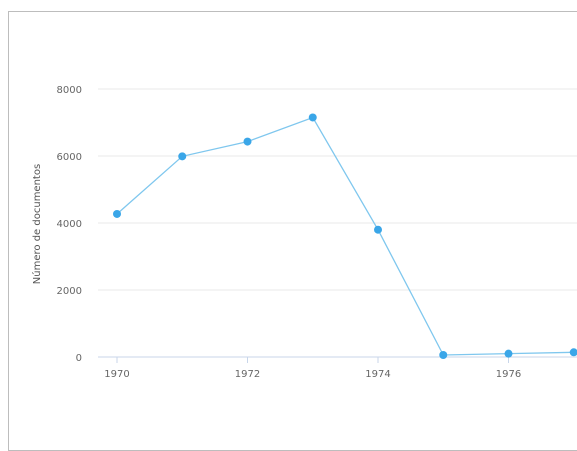  I want to click on y-tick-label: 6000, so click(69, 157).